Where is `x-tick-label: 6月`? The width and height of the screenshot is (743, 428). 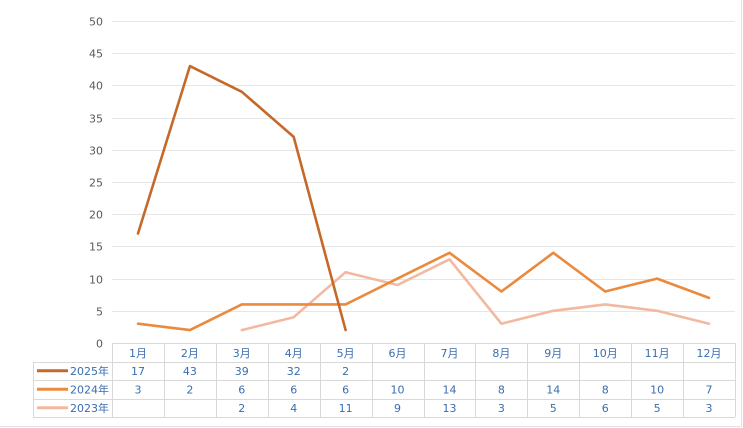
x-tick-label: 6月 is located at coordinates (398, 353).